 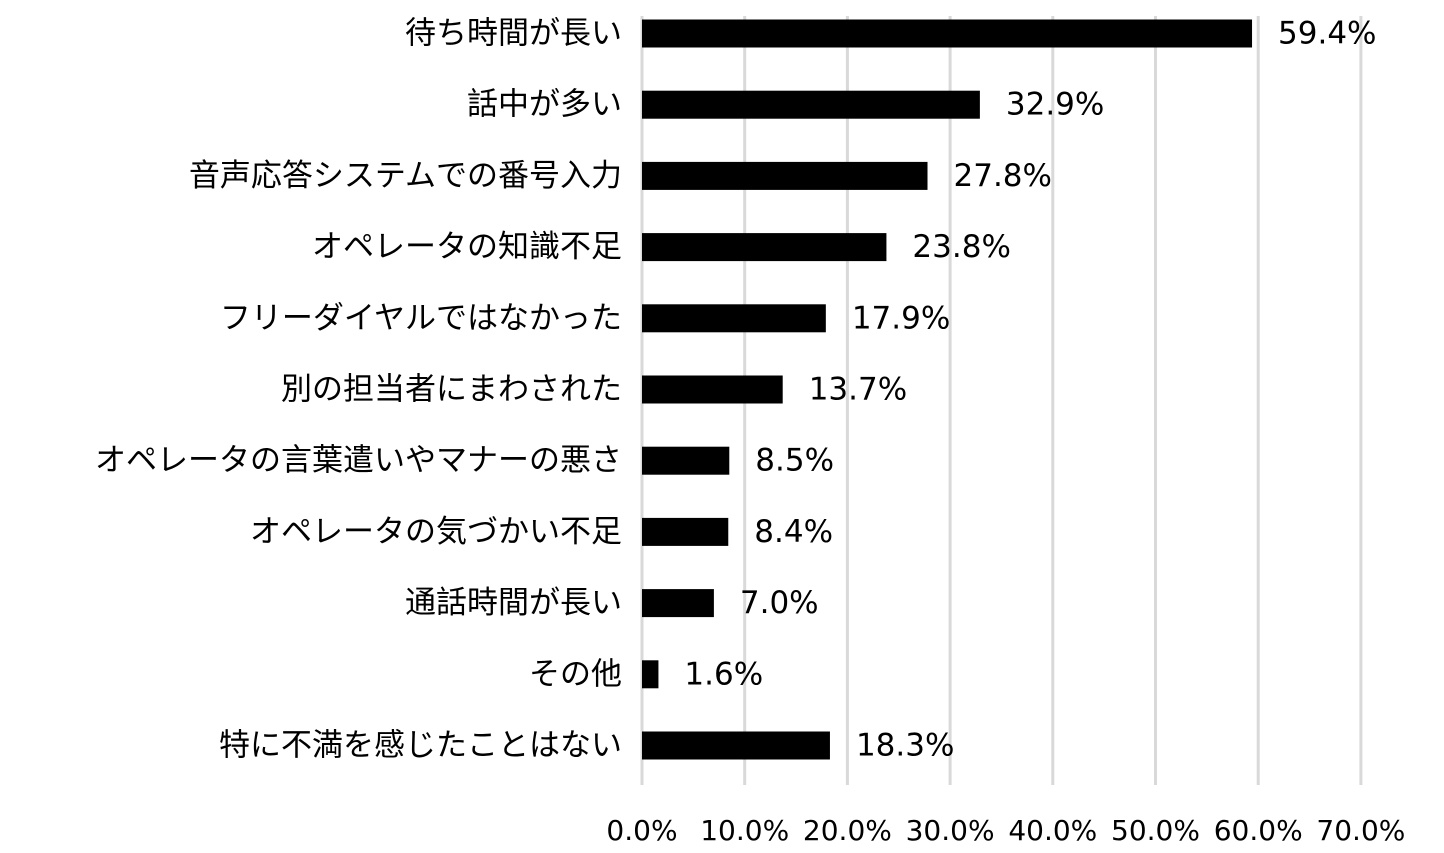 What do you see at coordinates (1155, 830) in the screenshot?
I see `x-tick-label: 50.0%` at bounding box center [1155, 830].